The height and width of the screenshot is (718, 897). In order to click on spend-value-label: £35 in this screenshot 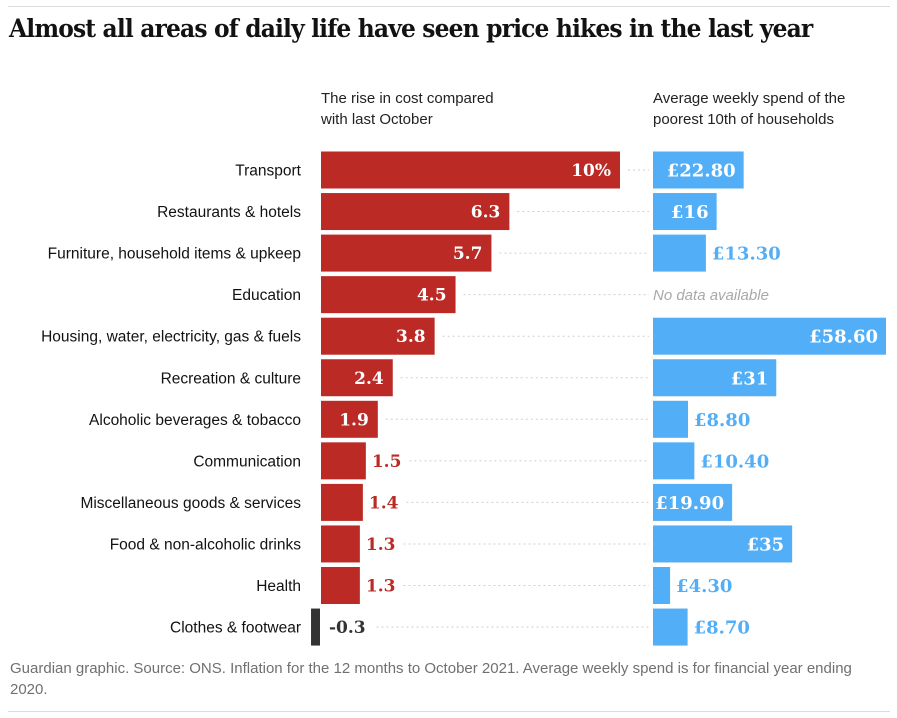, I will do `click(766, 544)`.